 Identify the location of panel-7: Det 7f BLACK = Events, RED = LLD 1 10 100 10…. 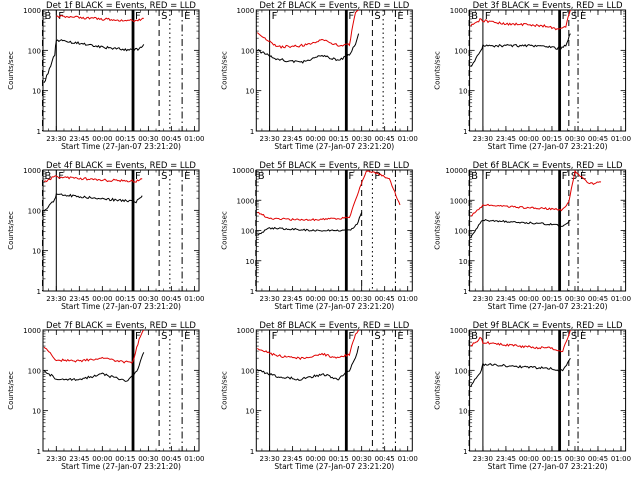
(105, 396).